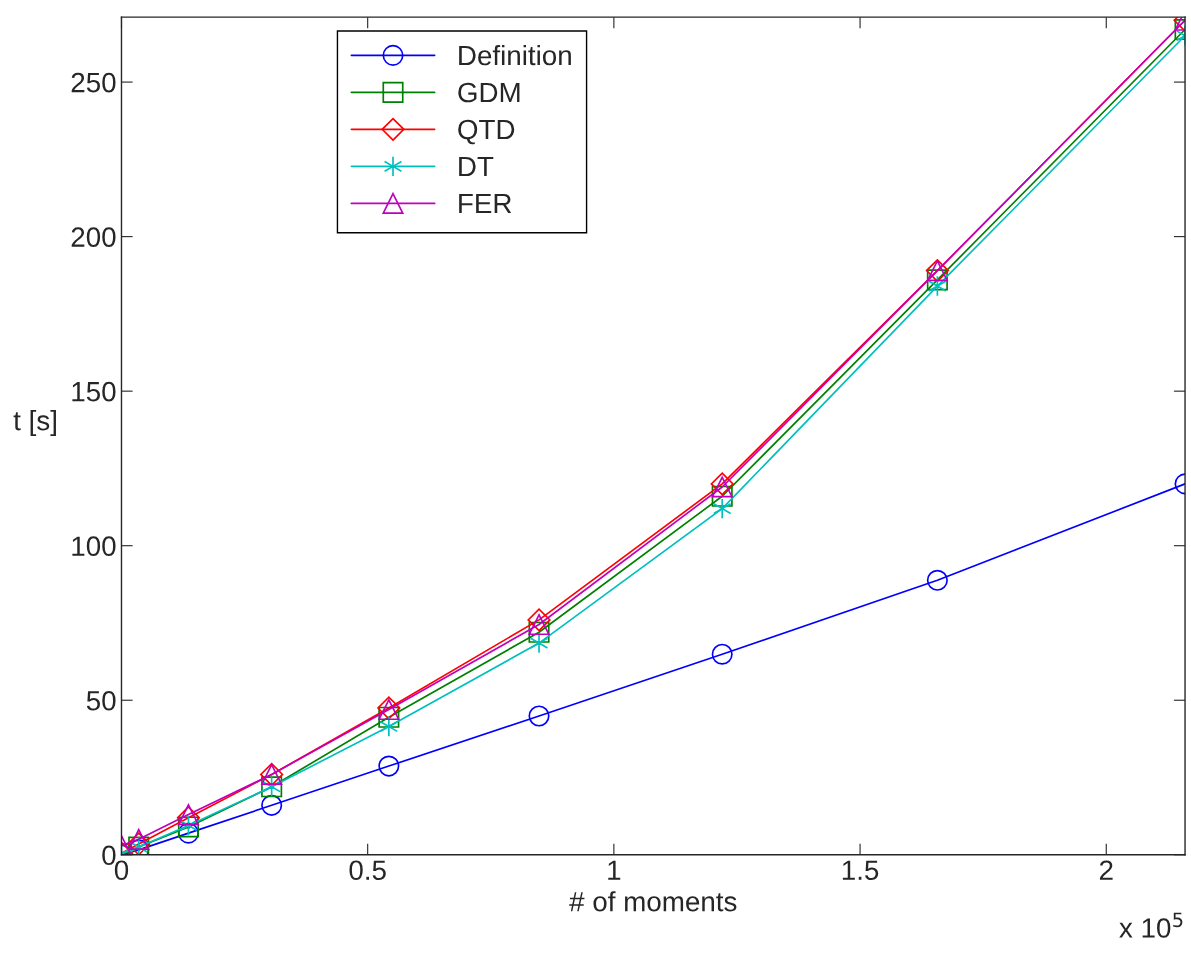 Image resolution: width=1191 pixels, height=954 pixels. Describe the element at coordinates (1151, 925) in the screenshot. I see `text: x 10$^{5}$` at that location.